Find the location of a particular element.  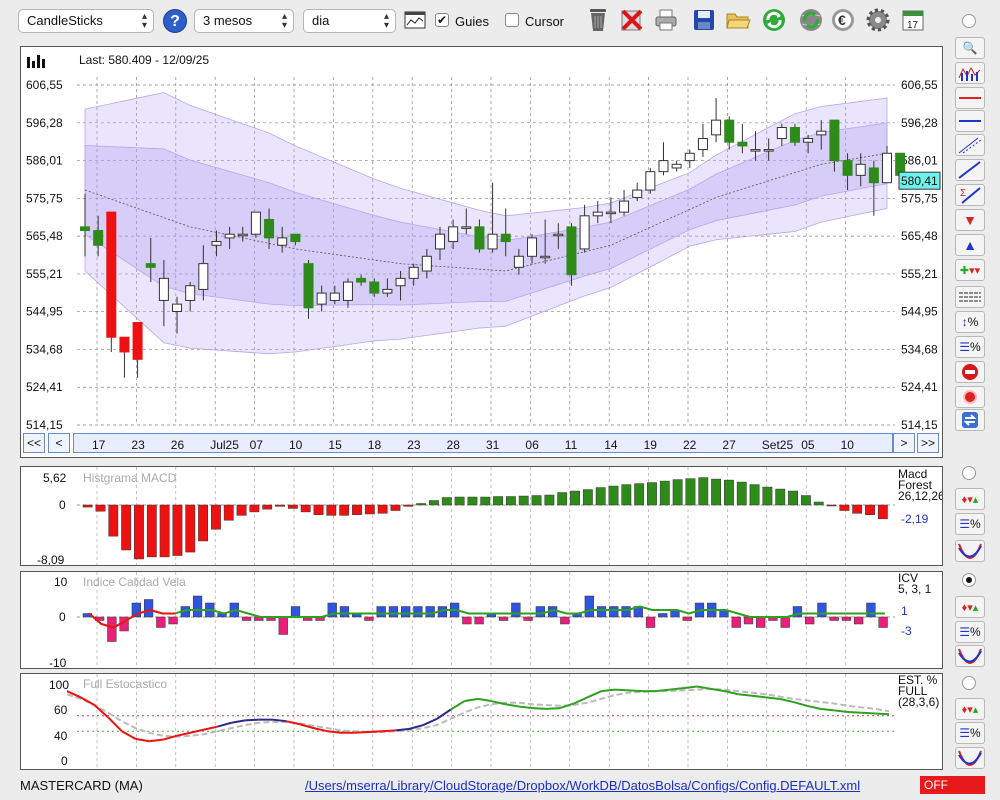

percent-range-button: ↕% is located at coordinates (970, 322).